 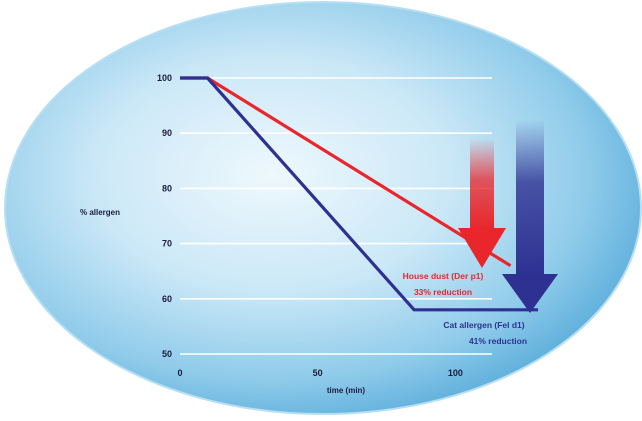 I want to click on y-axis-label: % allergen, so click(x=100, y=212).